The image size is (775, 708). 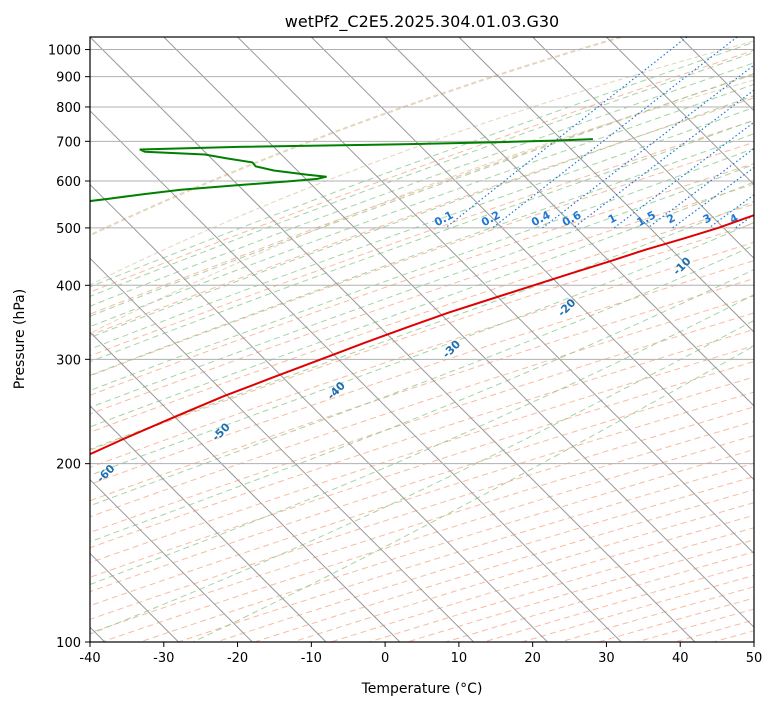 I want to click on x-axis: -40 -30 -20 -10 0 10 20 30 40 50, so click(x=420, y=654).